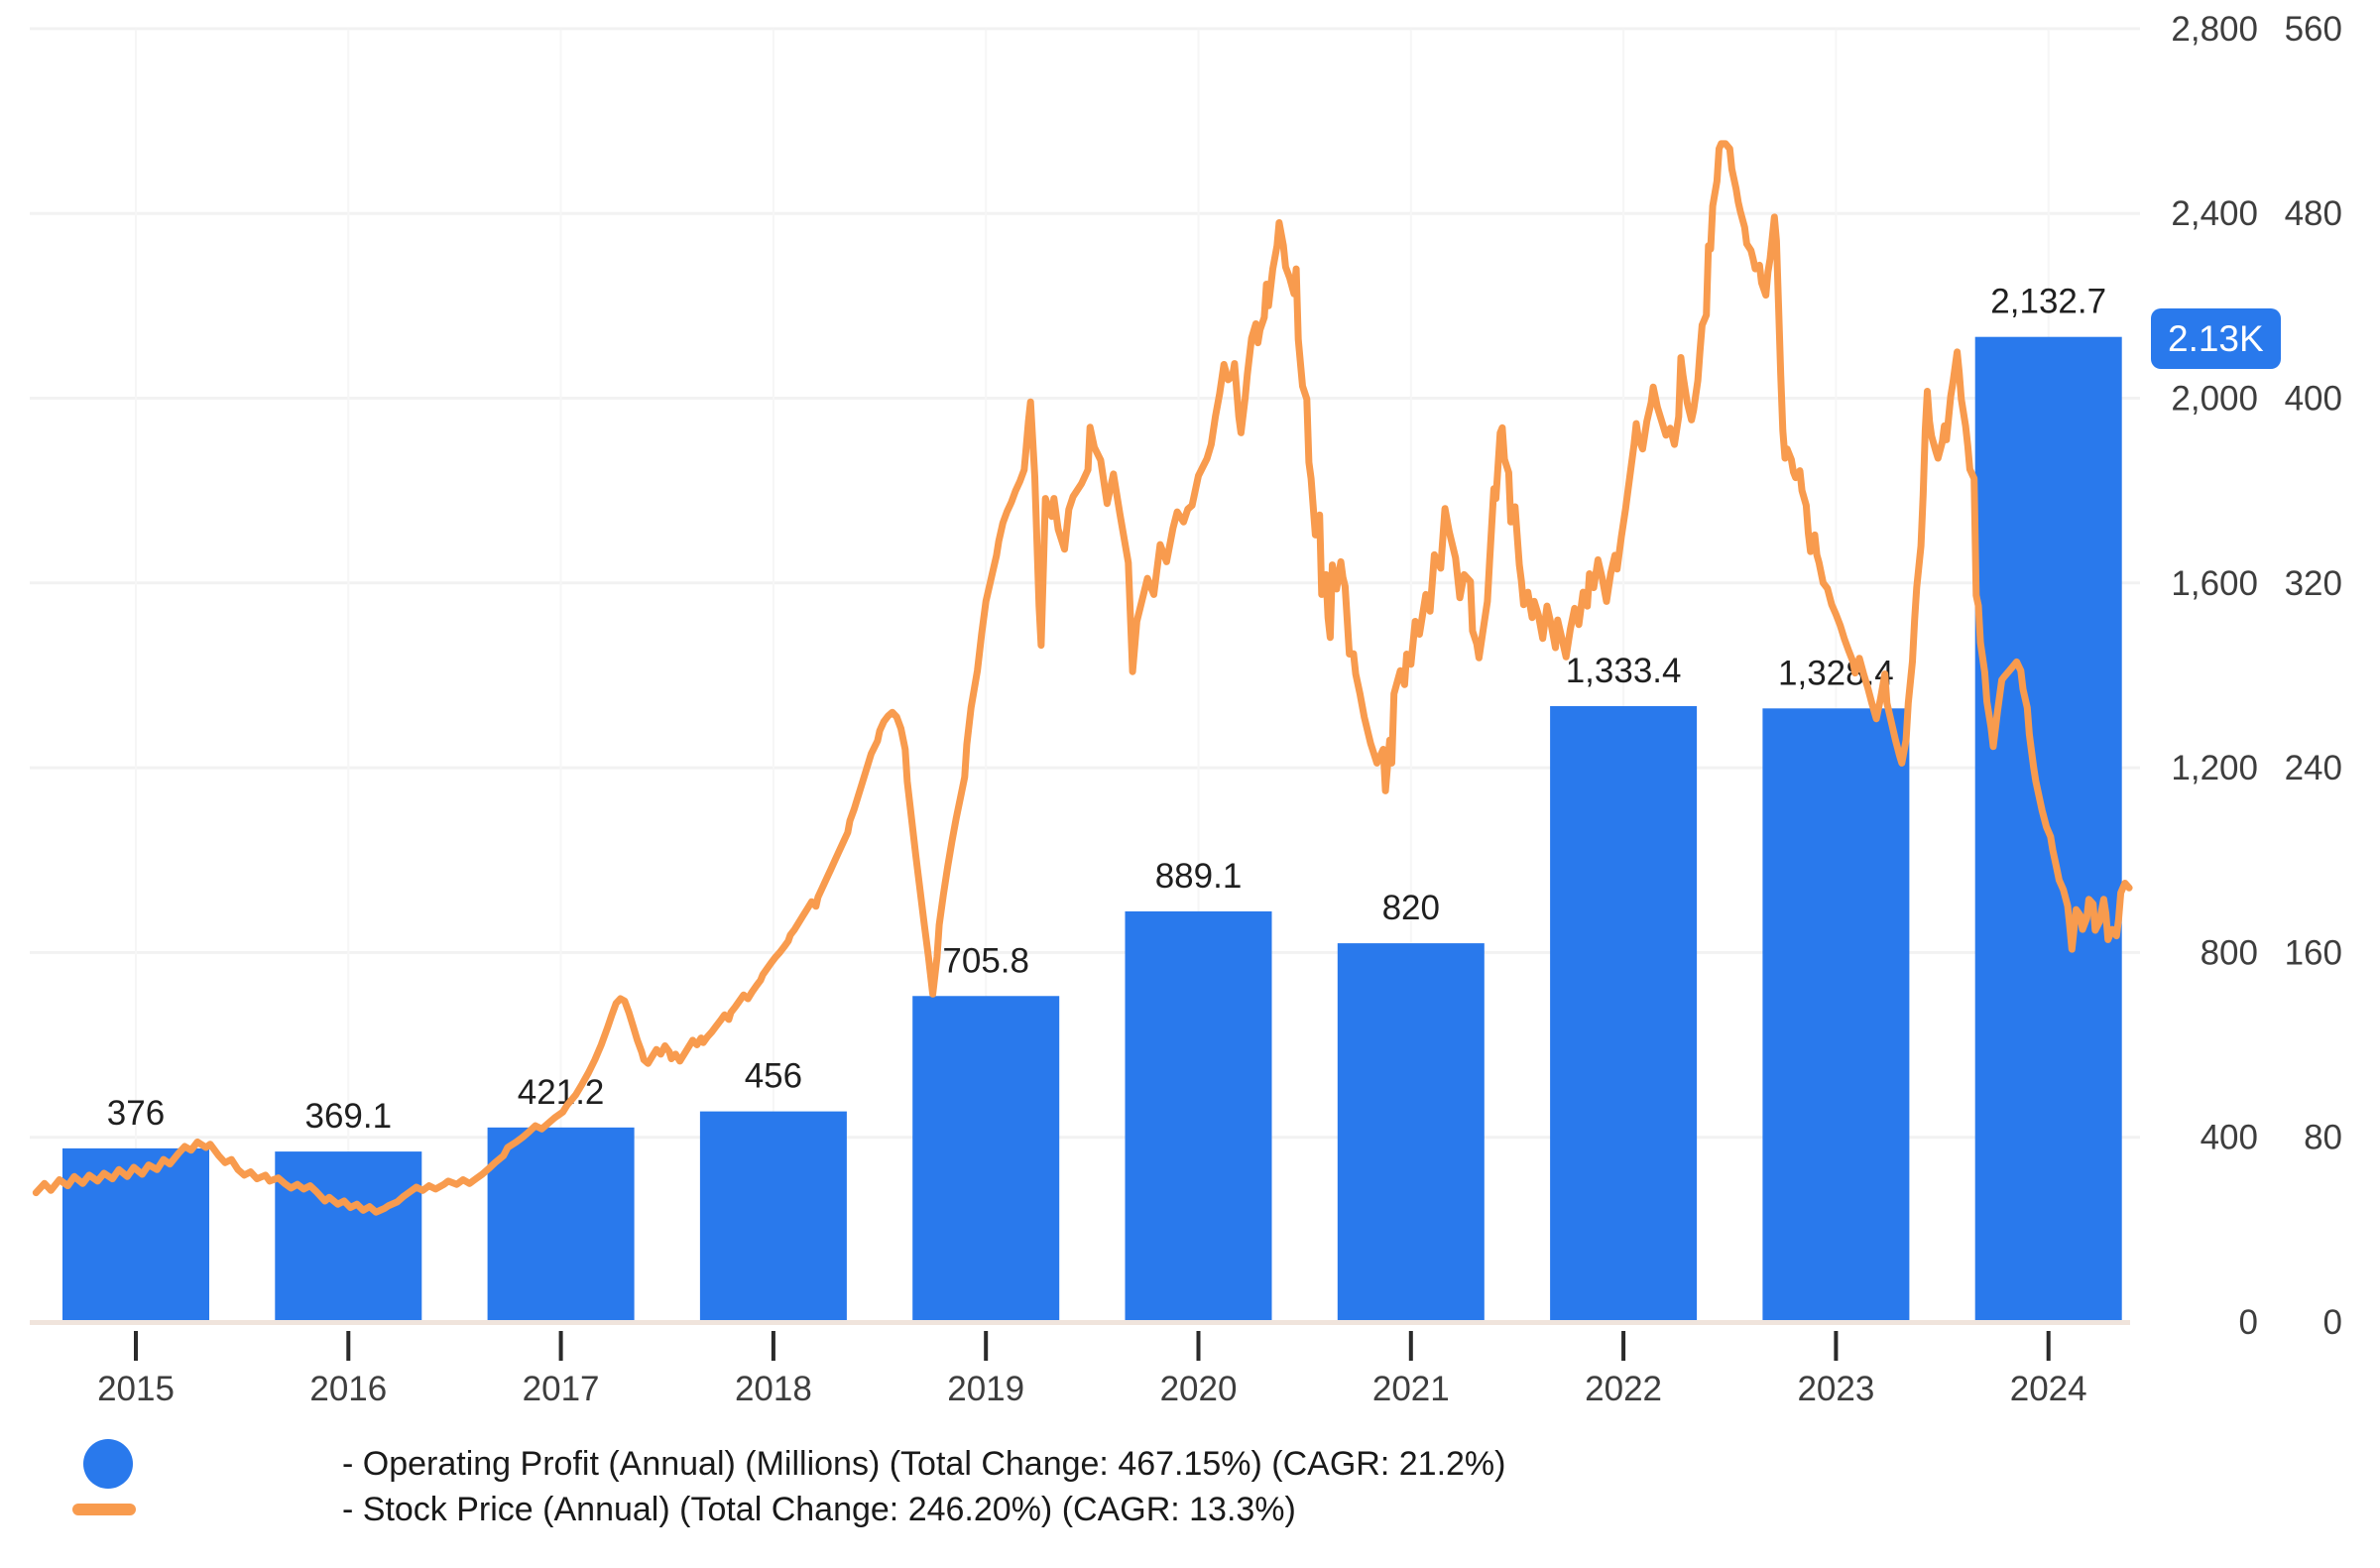 This screenshot has width=2380, height=1568. I want to click on y-axis-right-label-480: 480, so click(2313, 213).